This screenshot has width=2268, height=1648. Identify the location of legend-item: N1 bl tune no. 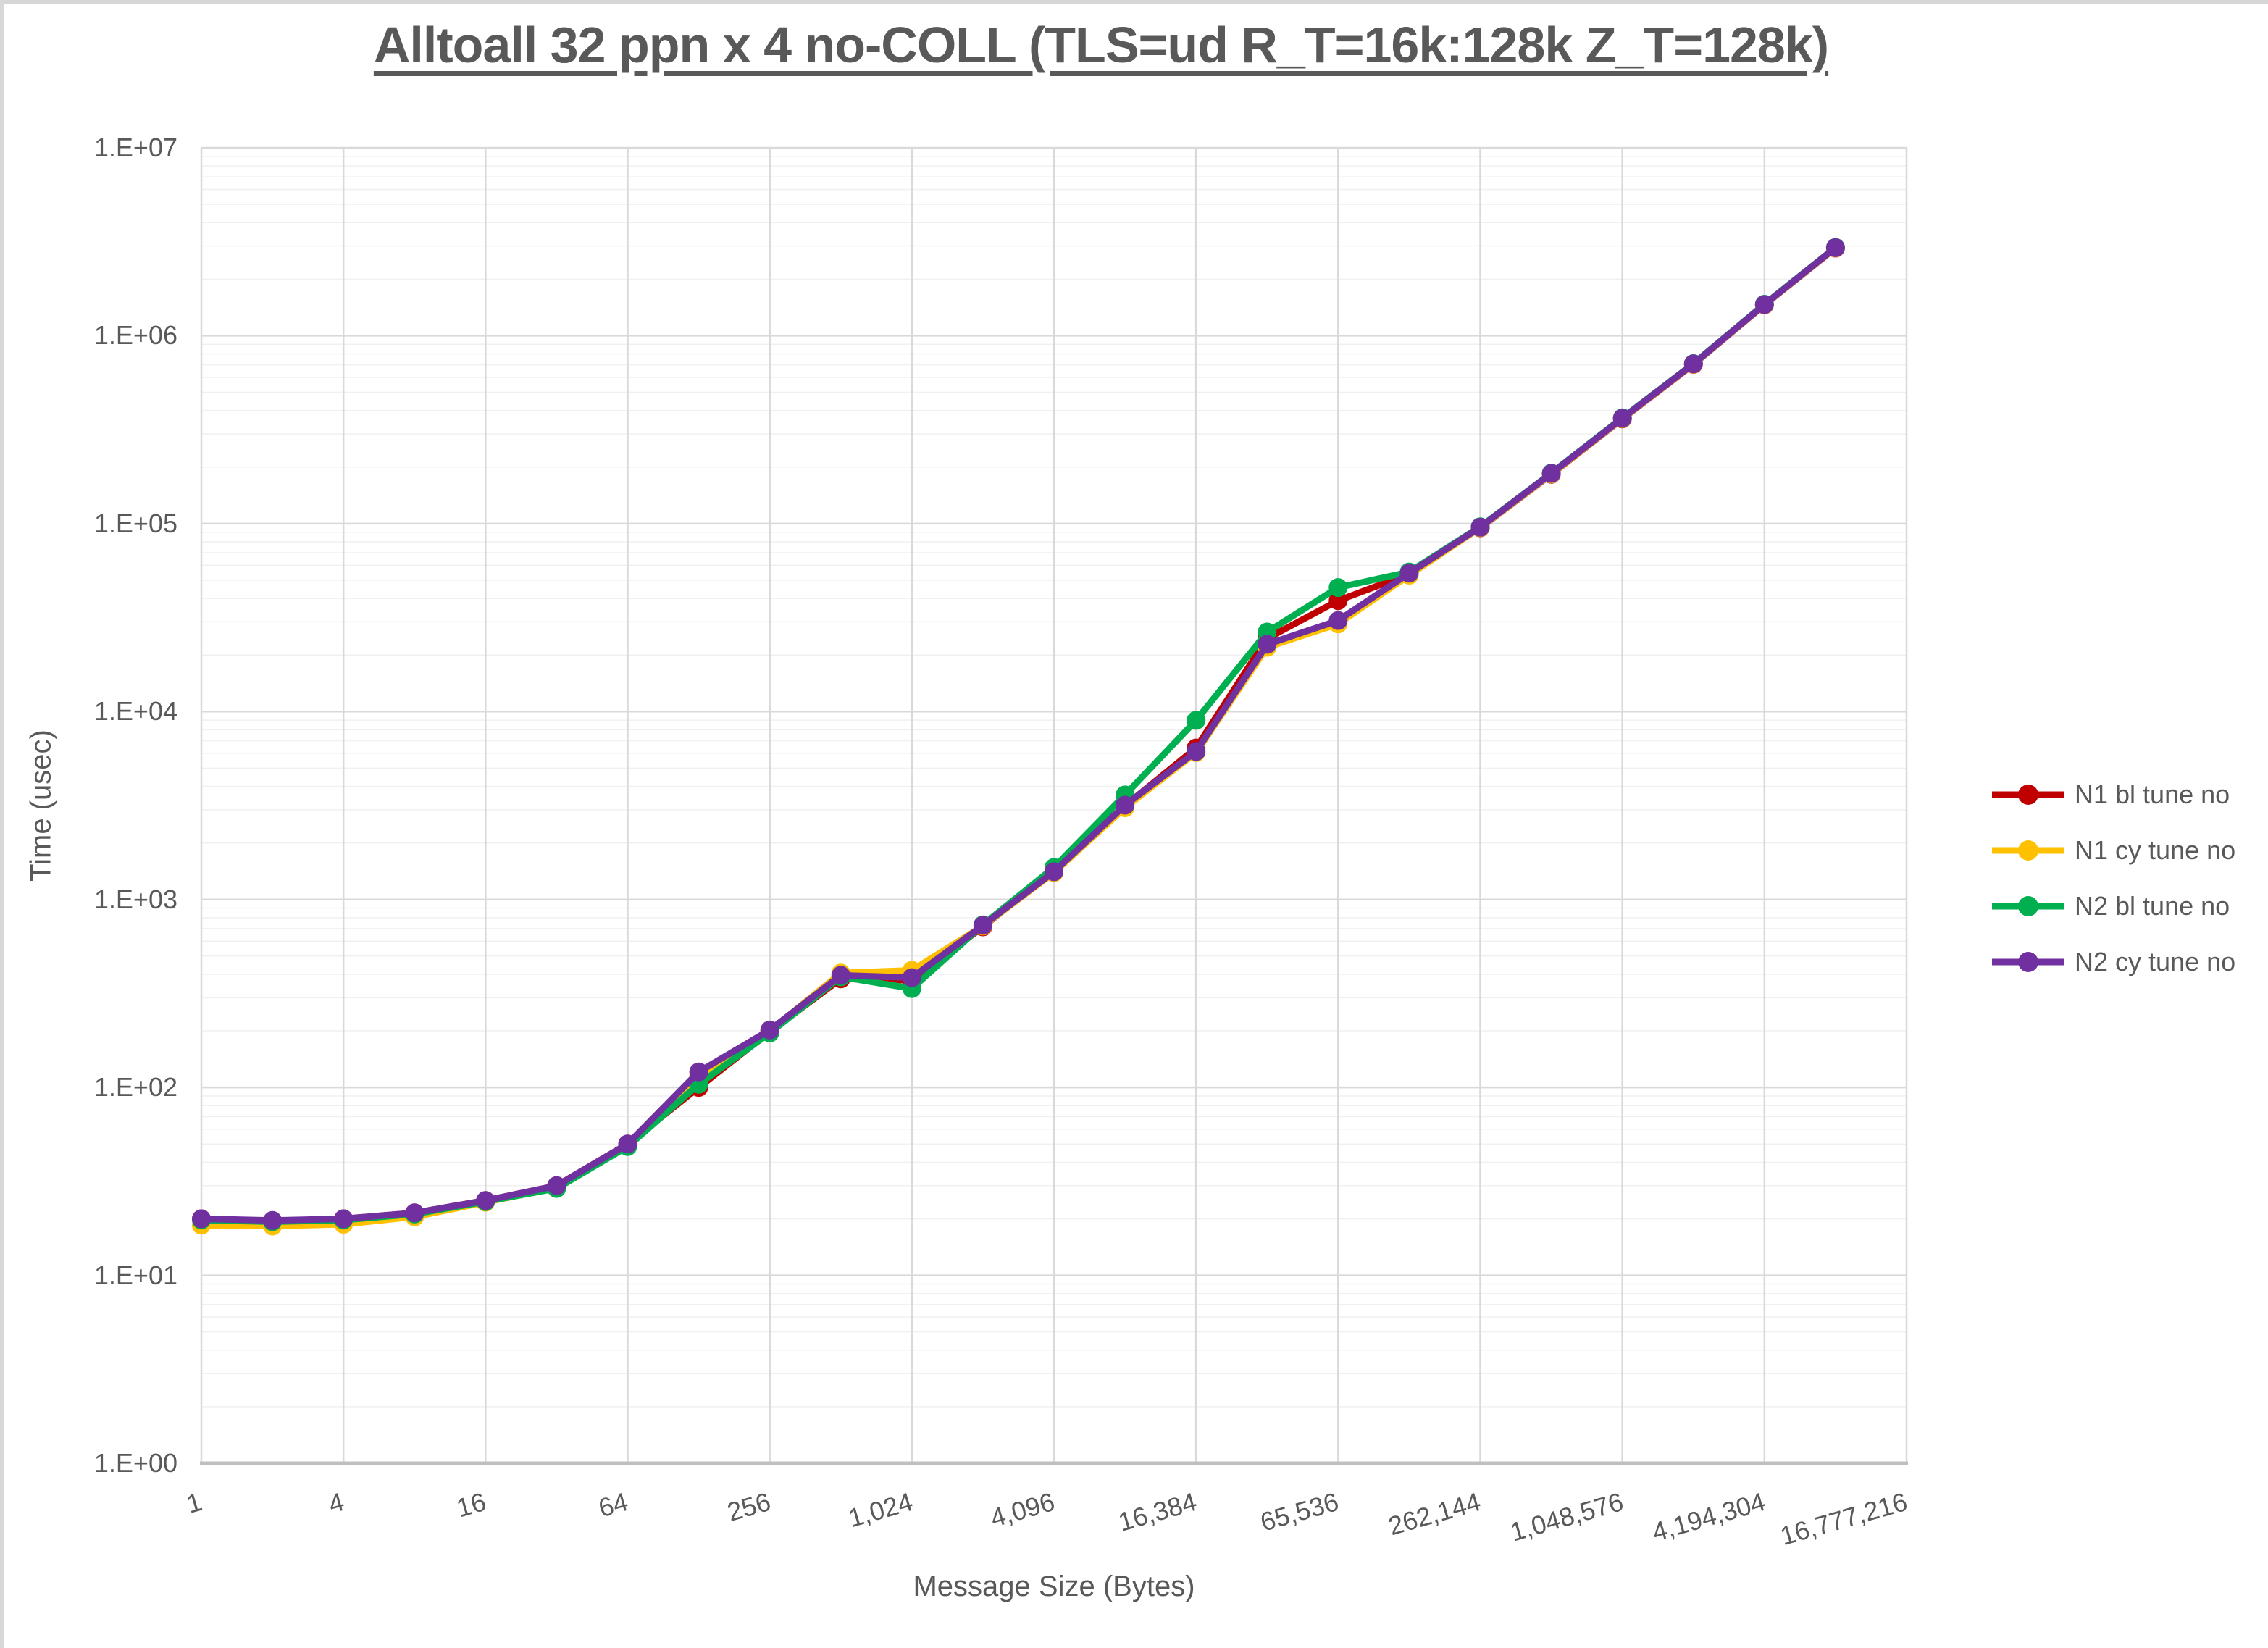
(2113, 794).